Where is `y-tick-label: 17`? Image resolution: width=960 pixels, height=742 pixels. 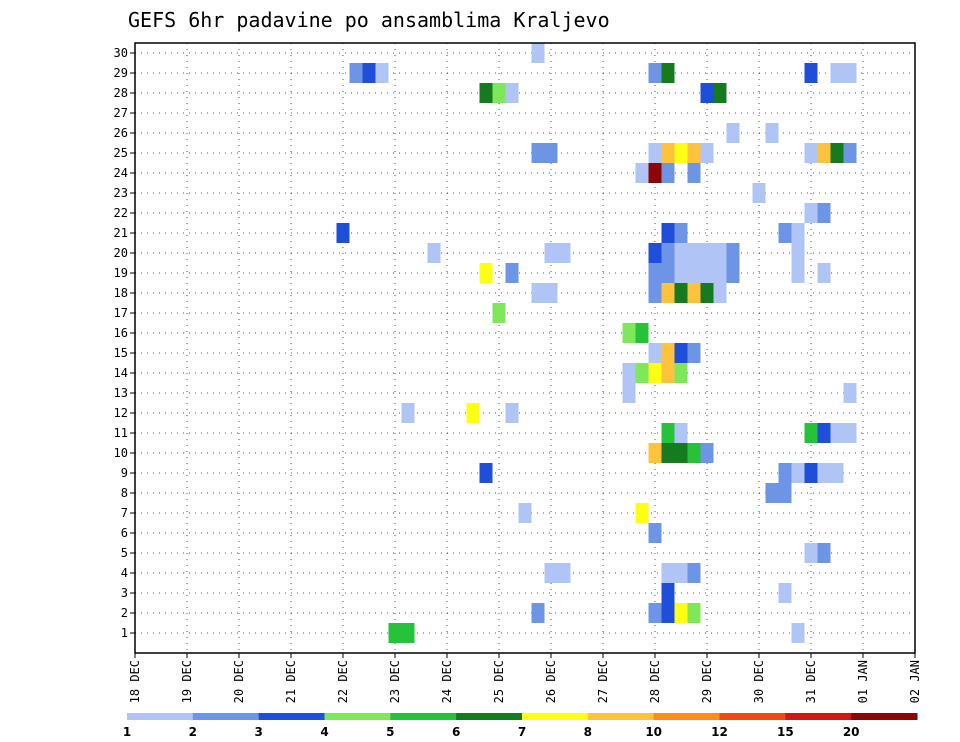 y-tick-label: 17 is located at coordinates (121, 313).